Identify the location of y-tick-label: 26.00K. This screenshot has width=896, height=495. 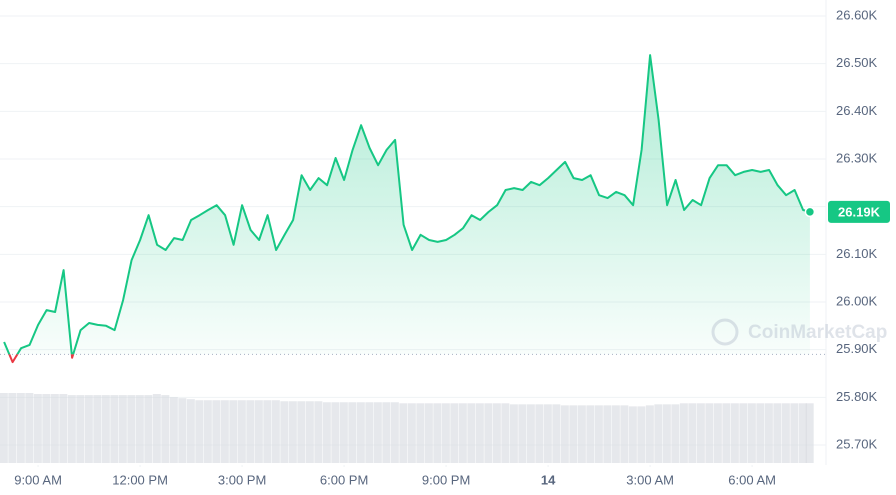
(857, 300).